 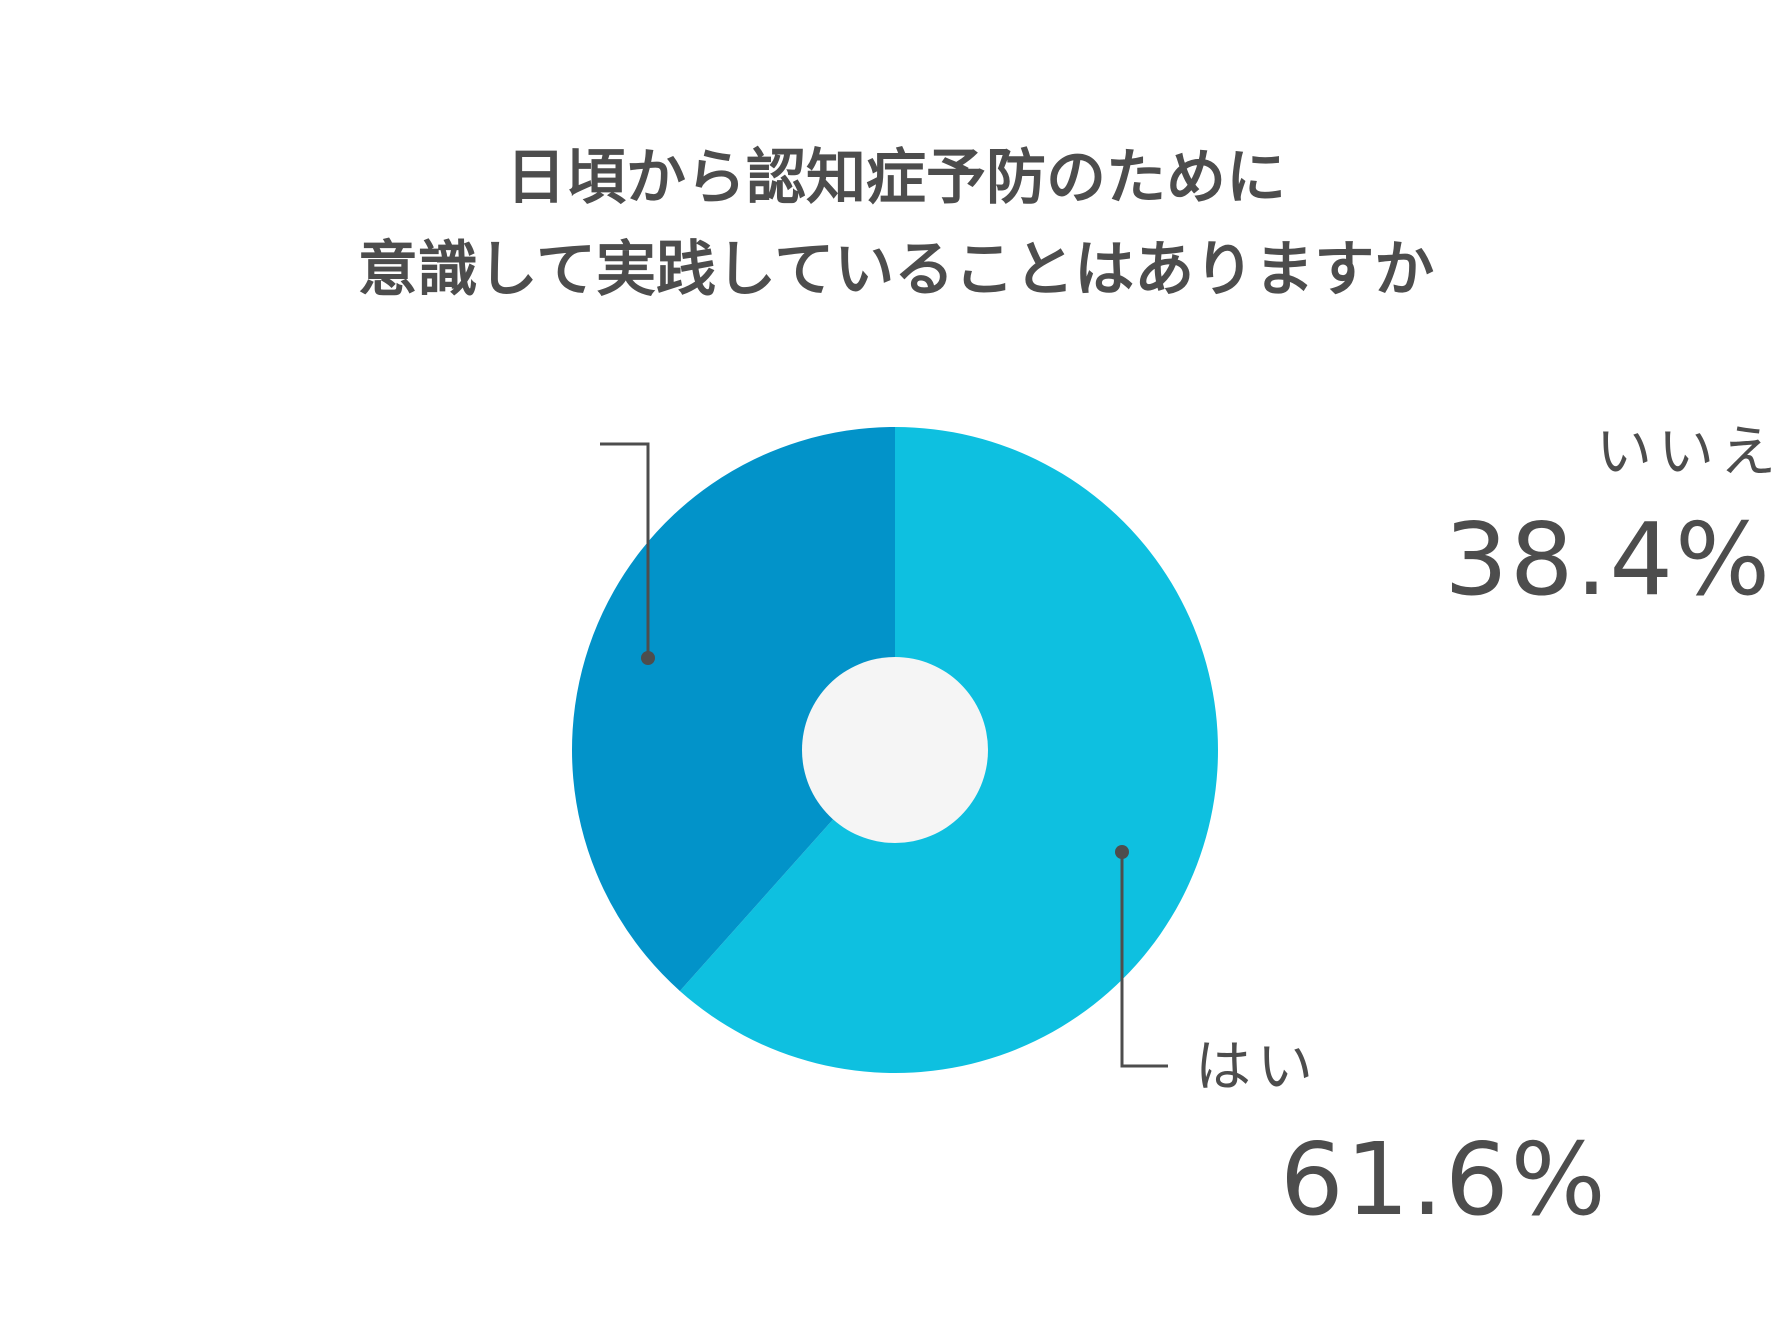 What do you see at coordinates (733, 709) in the screenshot?
I see `pie-slice-no` at bounding box center [733, 709].